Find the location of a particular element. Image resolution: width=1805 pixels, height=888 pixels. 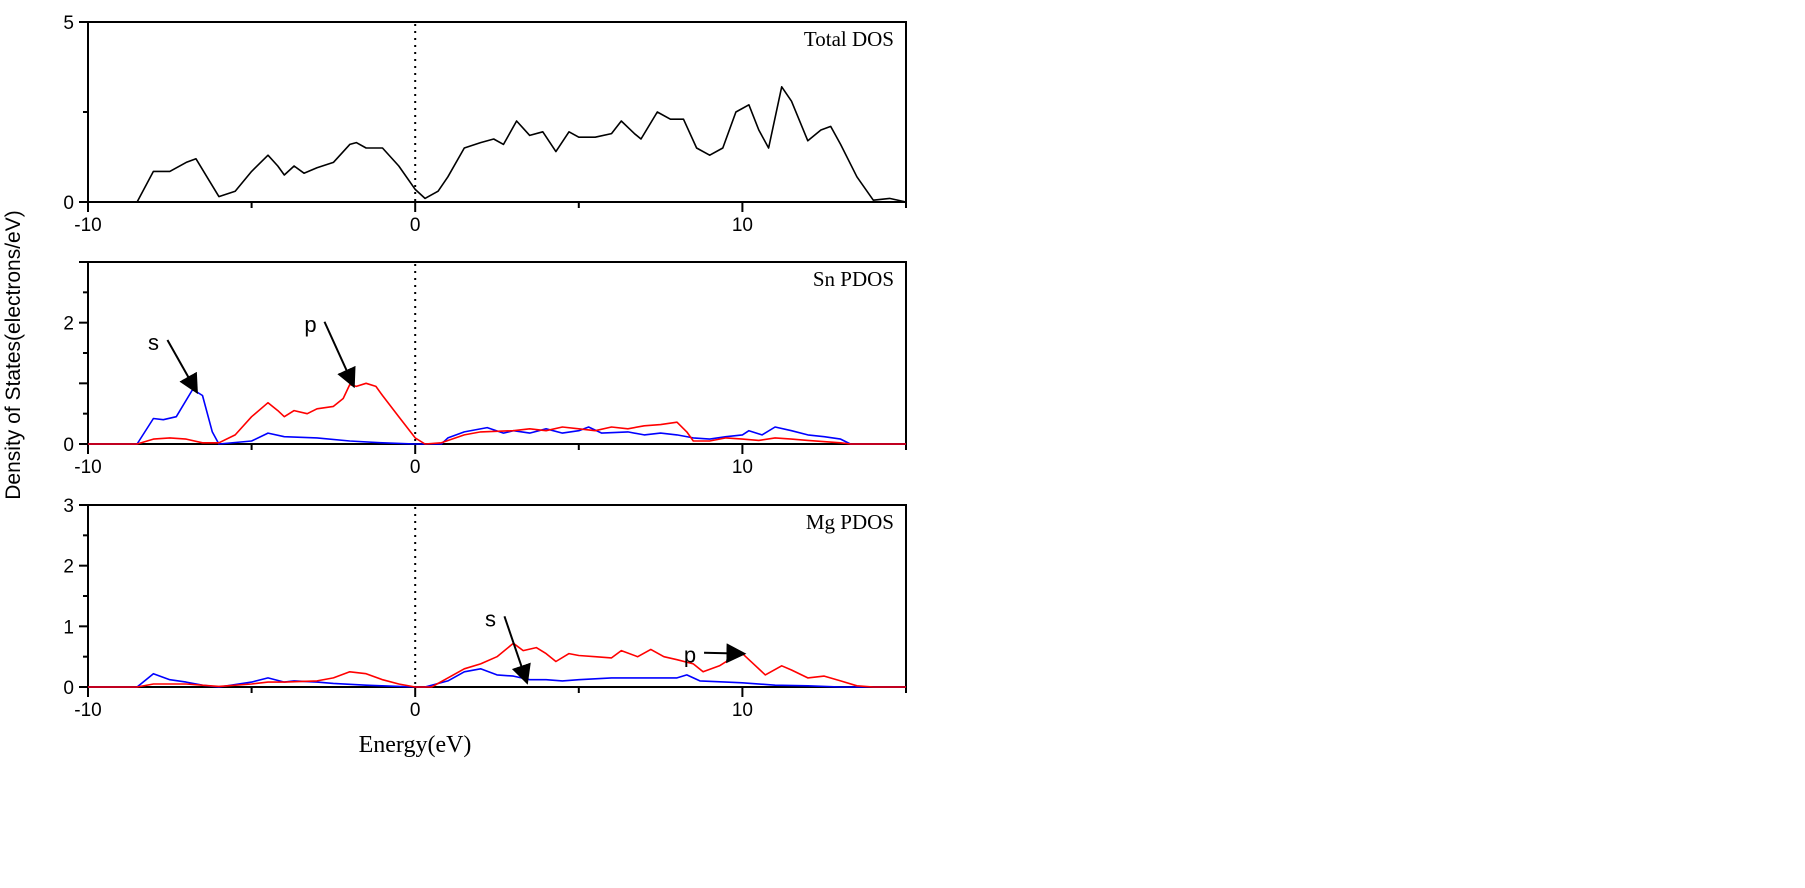

y-tick-label: 3 is located at coordinates (68, 506).